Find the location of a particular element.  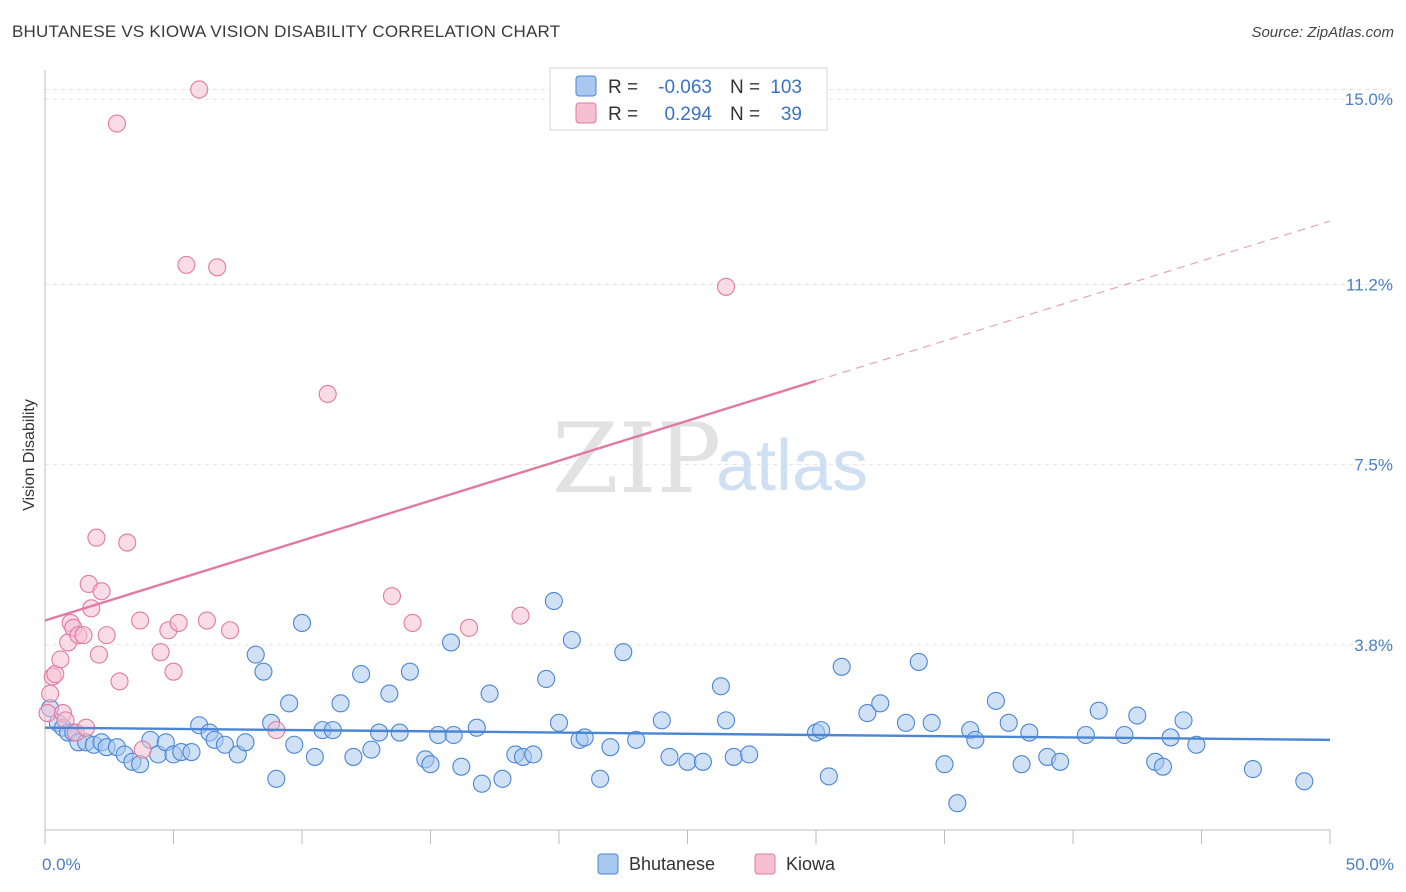

y-axis-label: Vision Disability is located at coordinates (29, 455).